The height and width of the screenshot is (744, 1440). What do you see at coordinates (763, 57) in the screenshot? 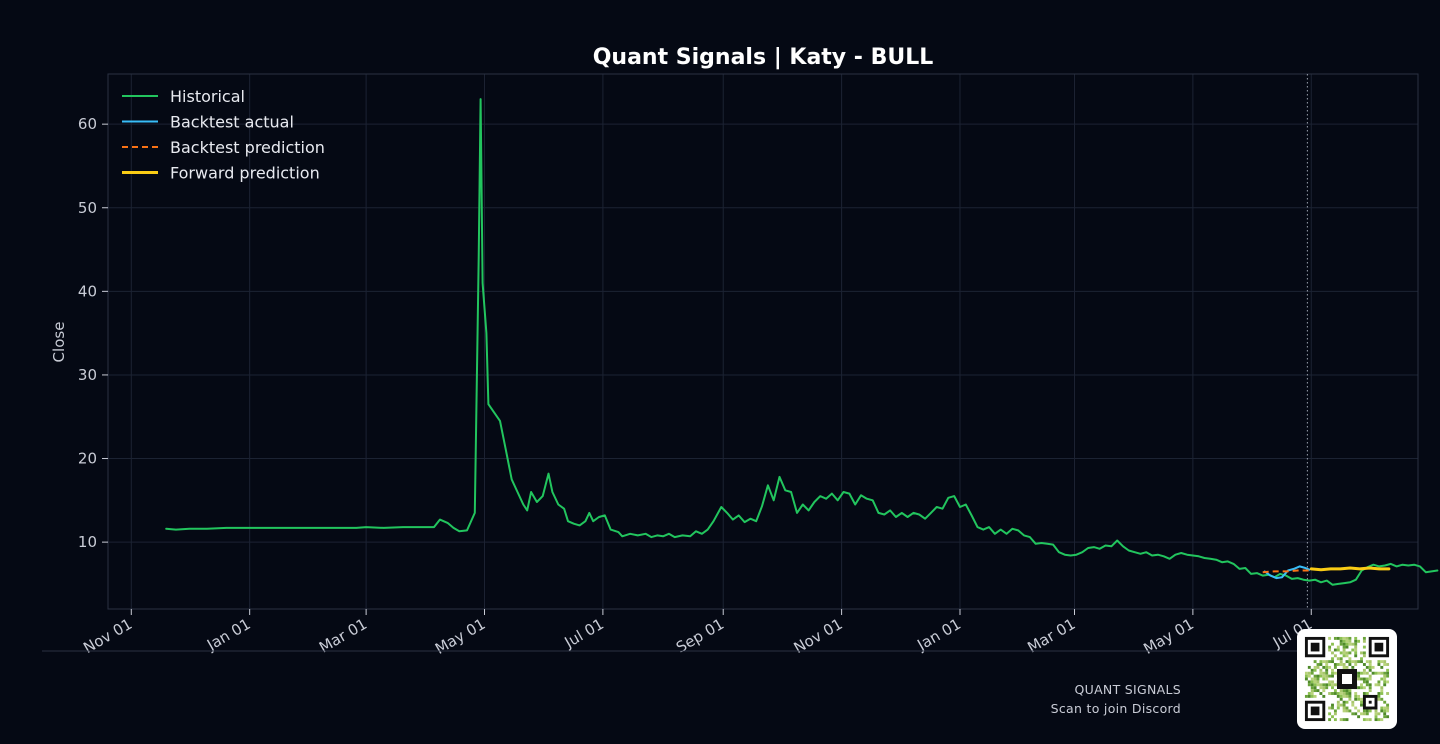
I see `chart-title: Quant Signals | Katy - BULL` at bounding box center [763, 57].